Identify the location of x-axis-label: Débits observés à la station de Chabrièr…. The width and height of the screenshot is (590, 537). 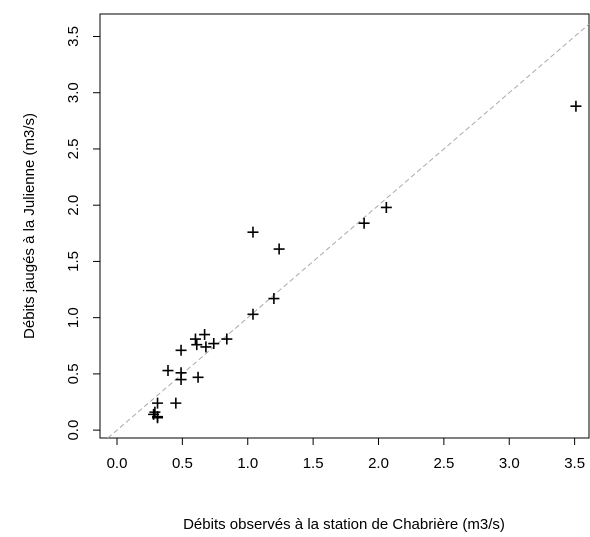
(344, 524).